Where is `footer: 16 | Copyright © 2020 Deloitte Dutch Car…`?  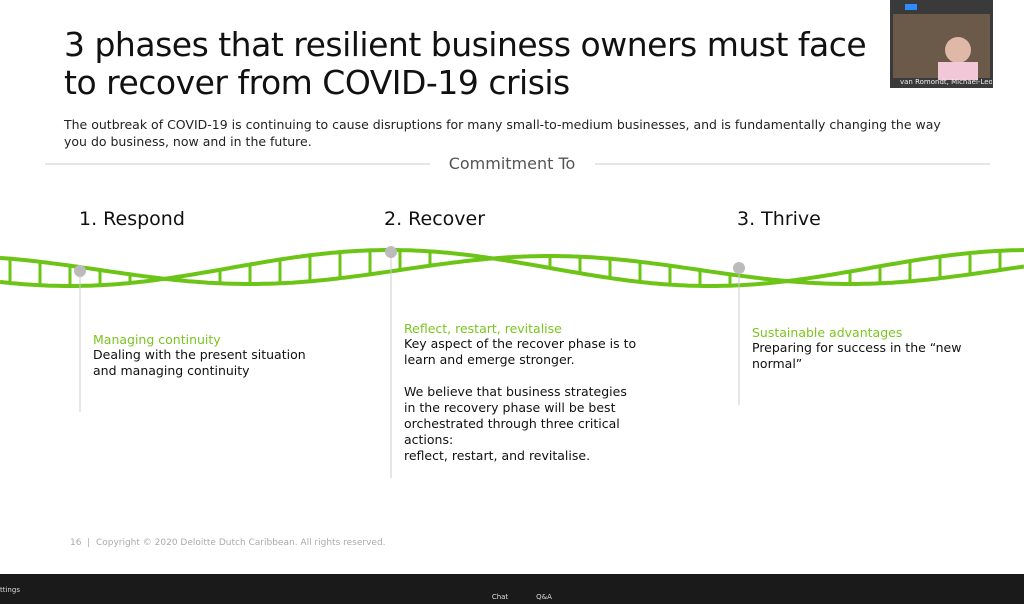 footer: 16 | Copyright © 2020 Deloitte Dutch Car… is located at coordinates (228, 543).